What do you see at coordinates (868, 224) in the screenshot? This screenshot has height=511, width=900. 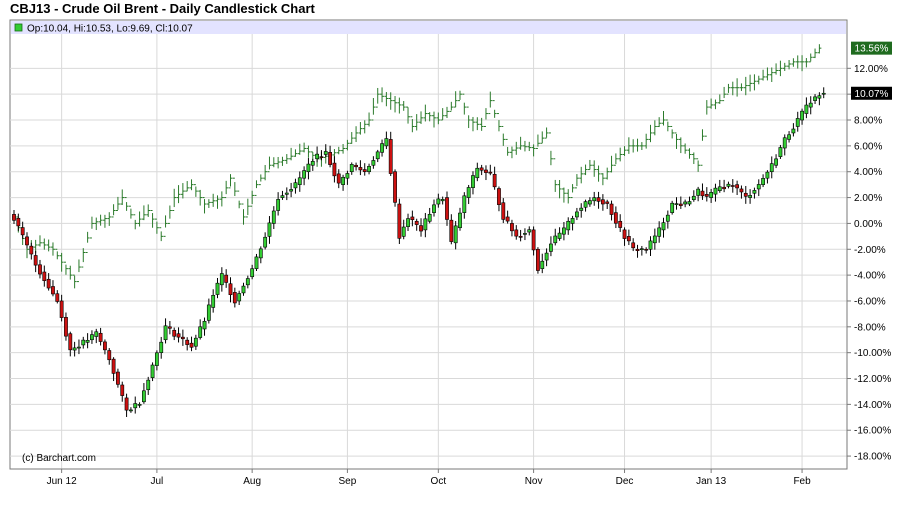 I see `y-tick-label: 0.00%` at bounding box center [868, 224].